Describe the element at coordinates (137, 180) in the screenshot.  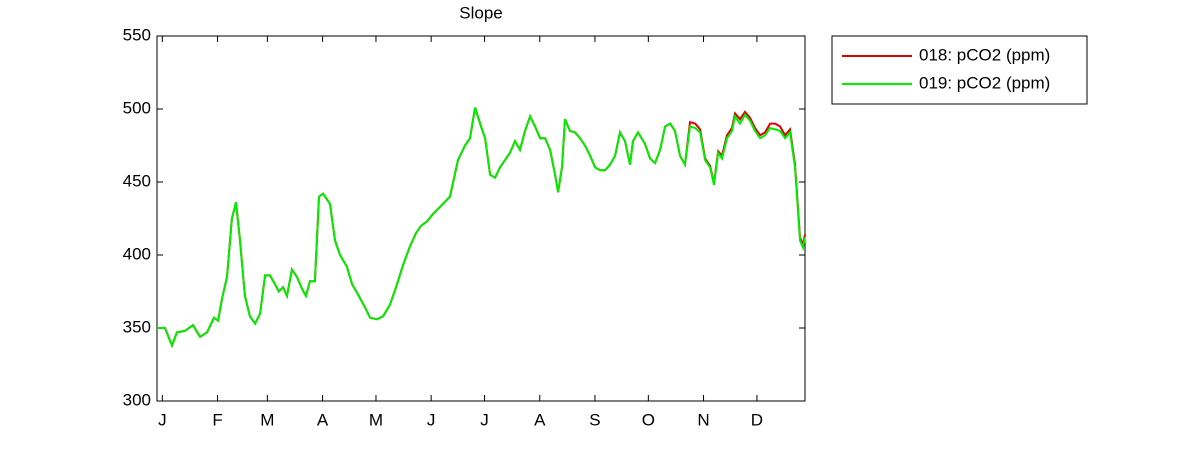
I see `y-tick-label: 450` at that location.